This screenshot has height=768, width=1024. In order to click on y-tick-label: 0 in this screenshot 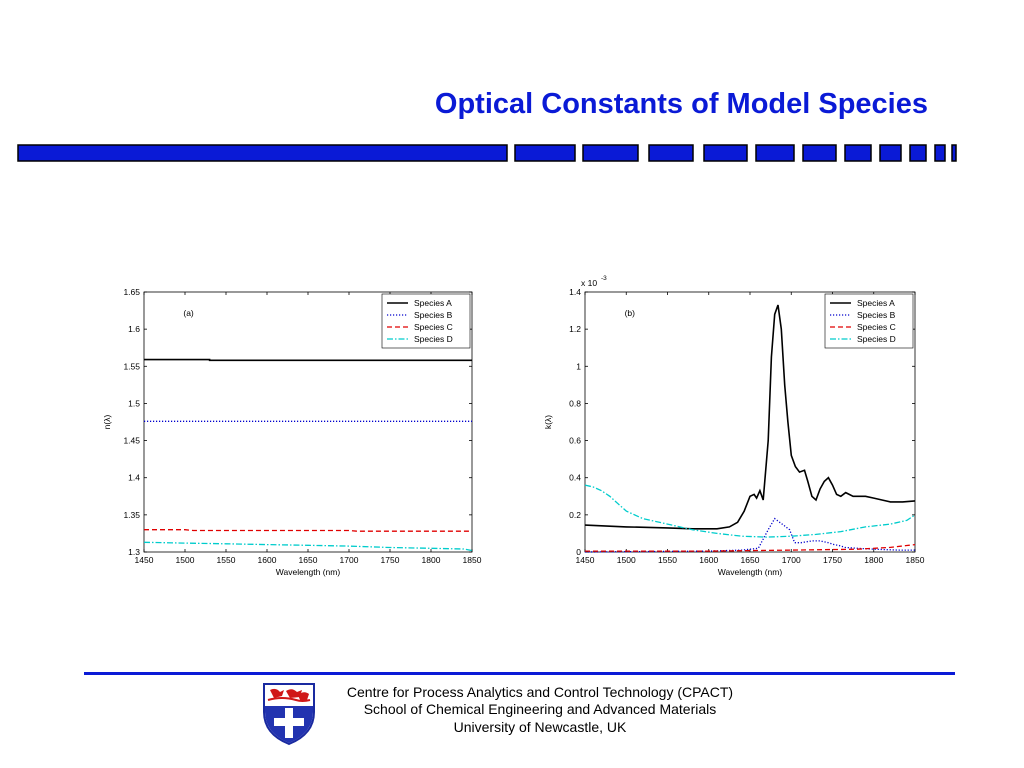, I will do `click(578, 552)`.